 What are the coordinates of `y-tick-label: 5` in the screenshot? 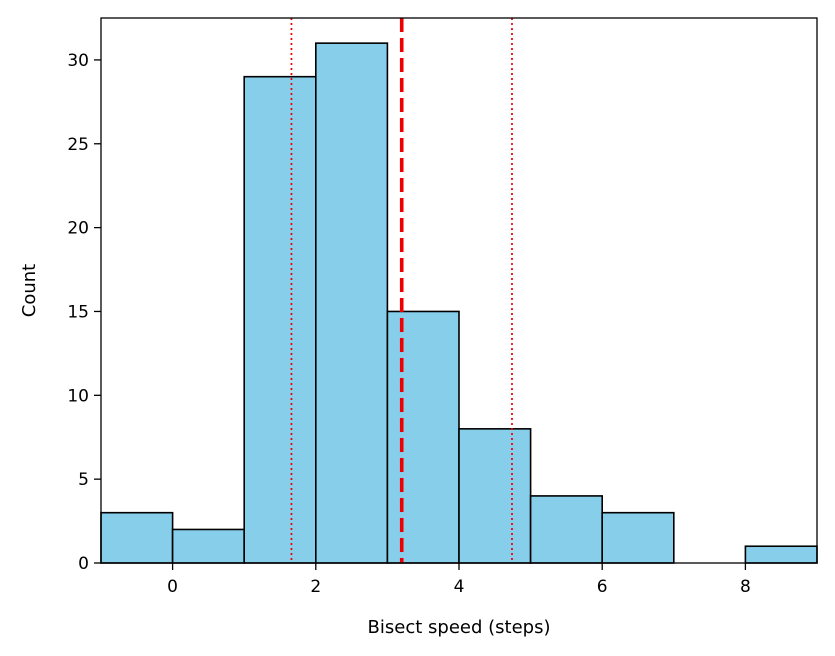 It's located at (83, 480).